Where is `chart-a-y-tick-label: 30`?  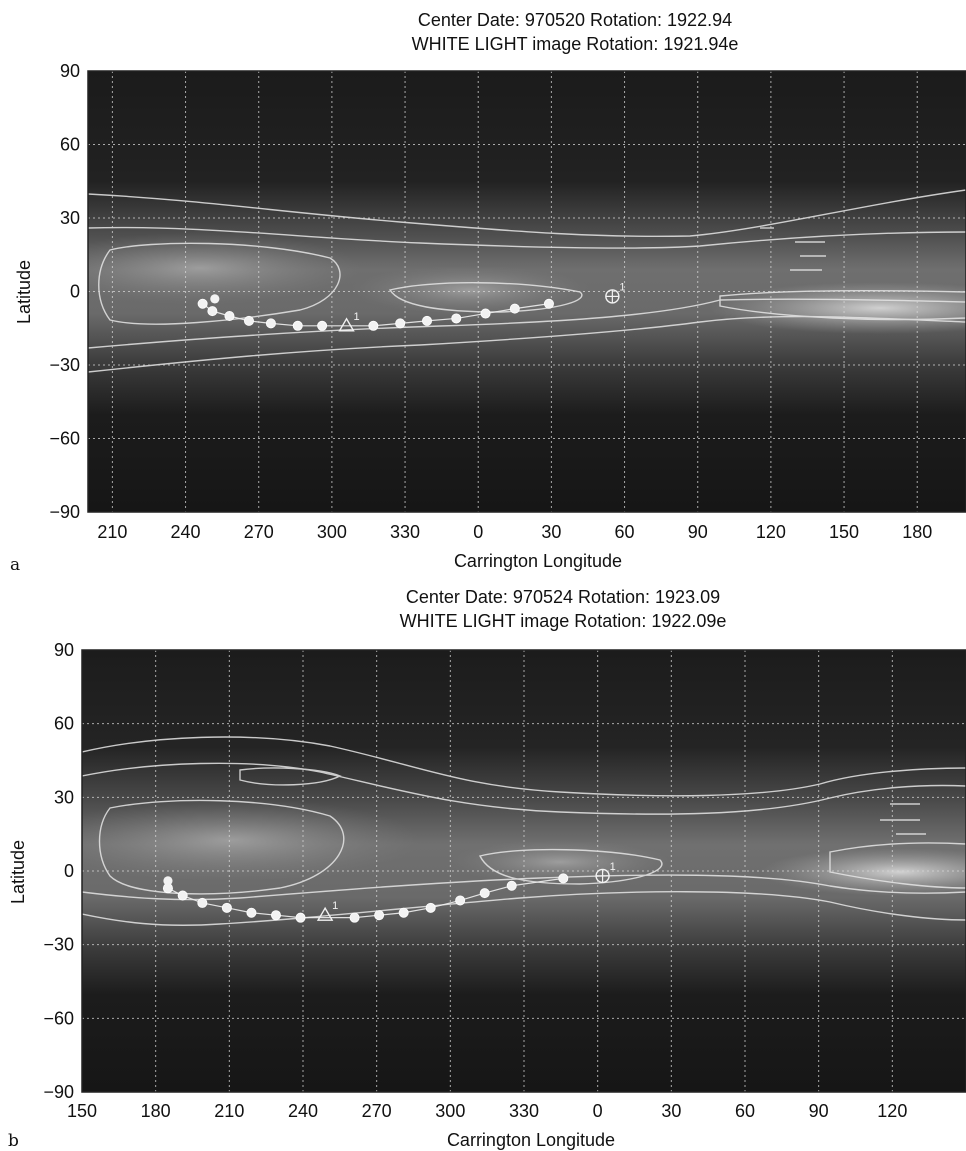 chart-a-y-tick-label: 30 is located at coordinates (70, 218).